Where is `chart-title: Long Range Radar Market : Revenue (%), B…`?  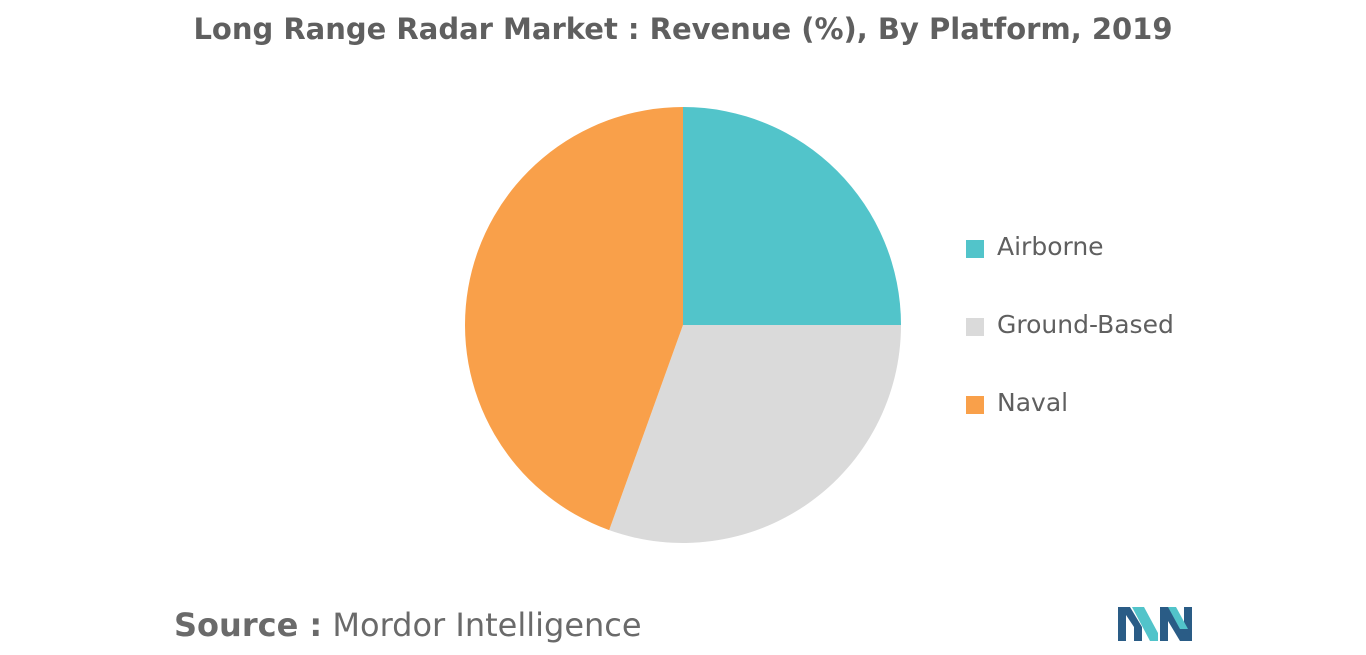 chart-title: Long Range Radar Market : Revenue (%), B… is located at coordinates (683, 29).